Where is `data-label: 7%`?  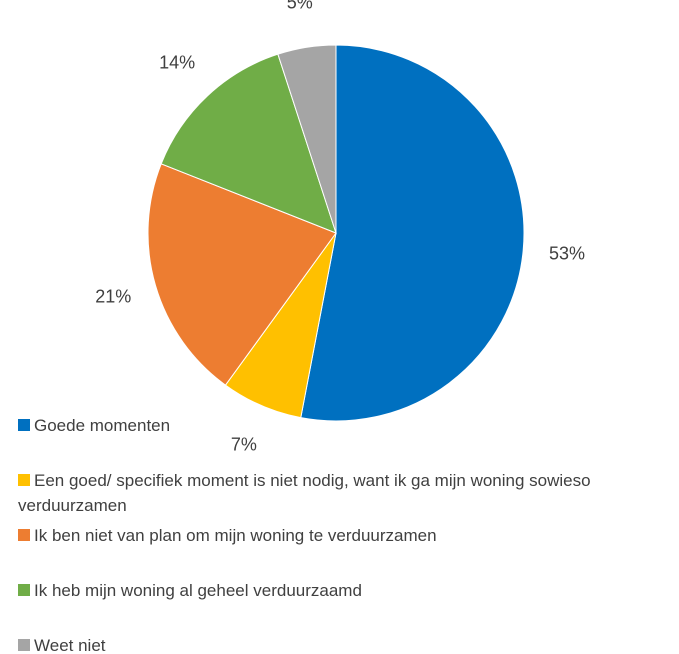 data-label: 7% is located at coordinates (244, 445).